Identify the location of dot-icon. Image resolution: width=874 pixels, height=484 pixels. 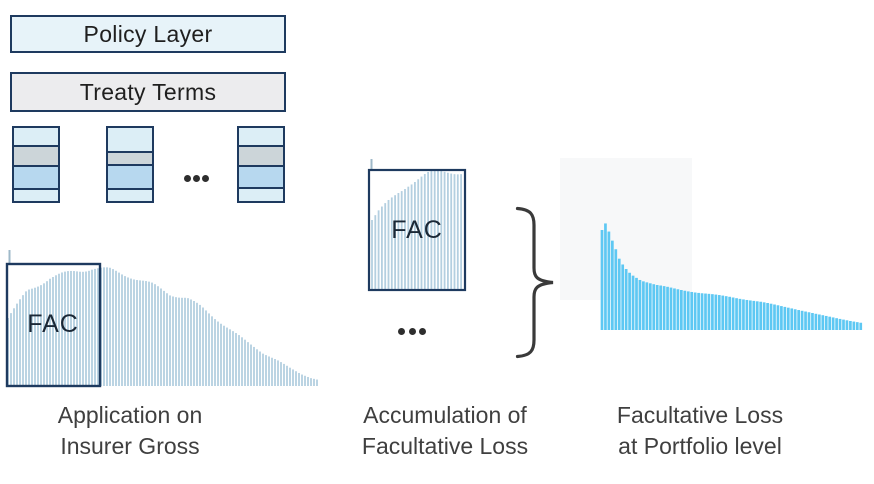
(196, 178).